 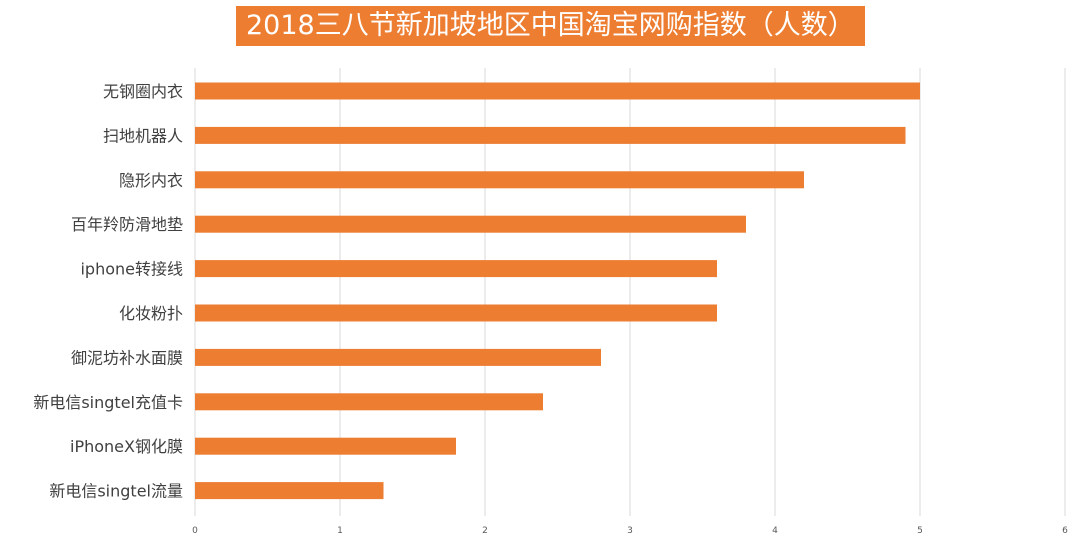 I want to click on x-tick-label: 6, so click(x=1065, y=531).